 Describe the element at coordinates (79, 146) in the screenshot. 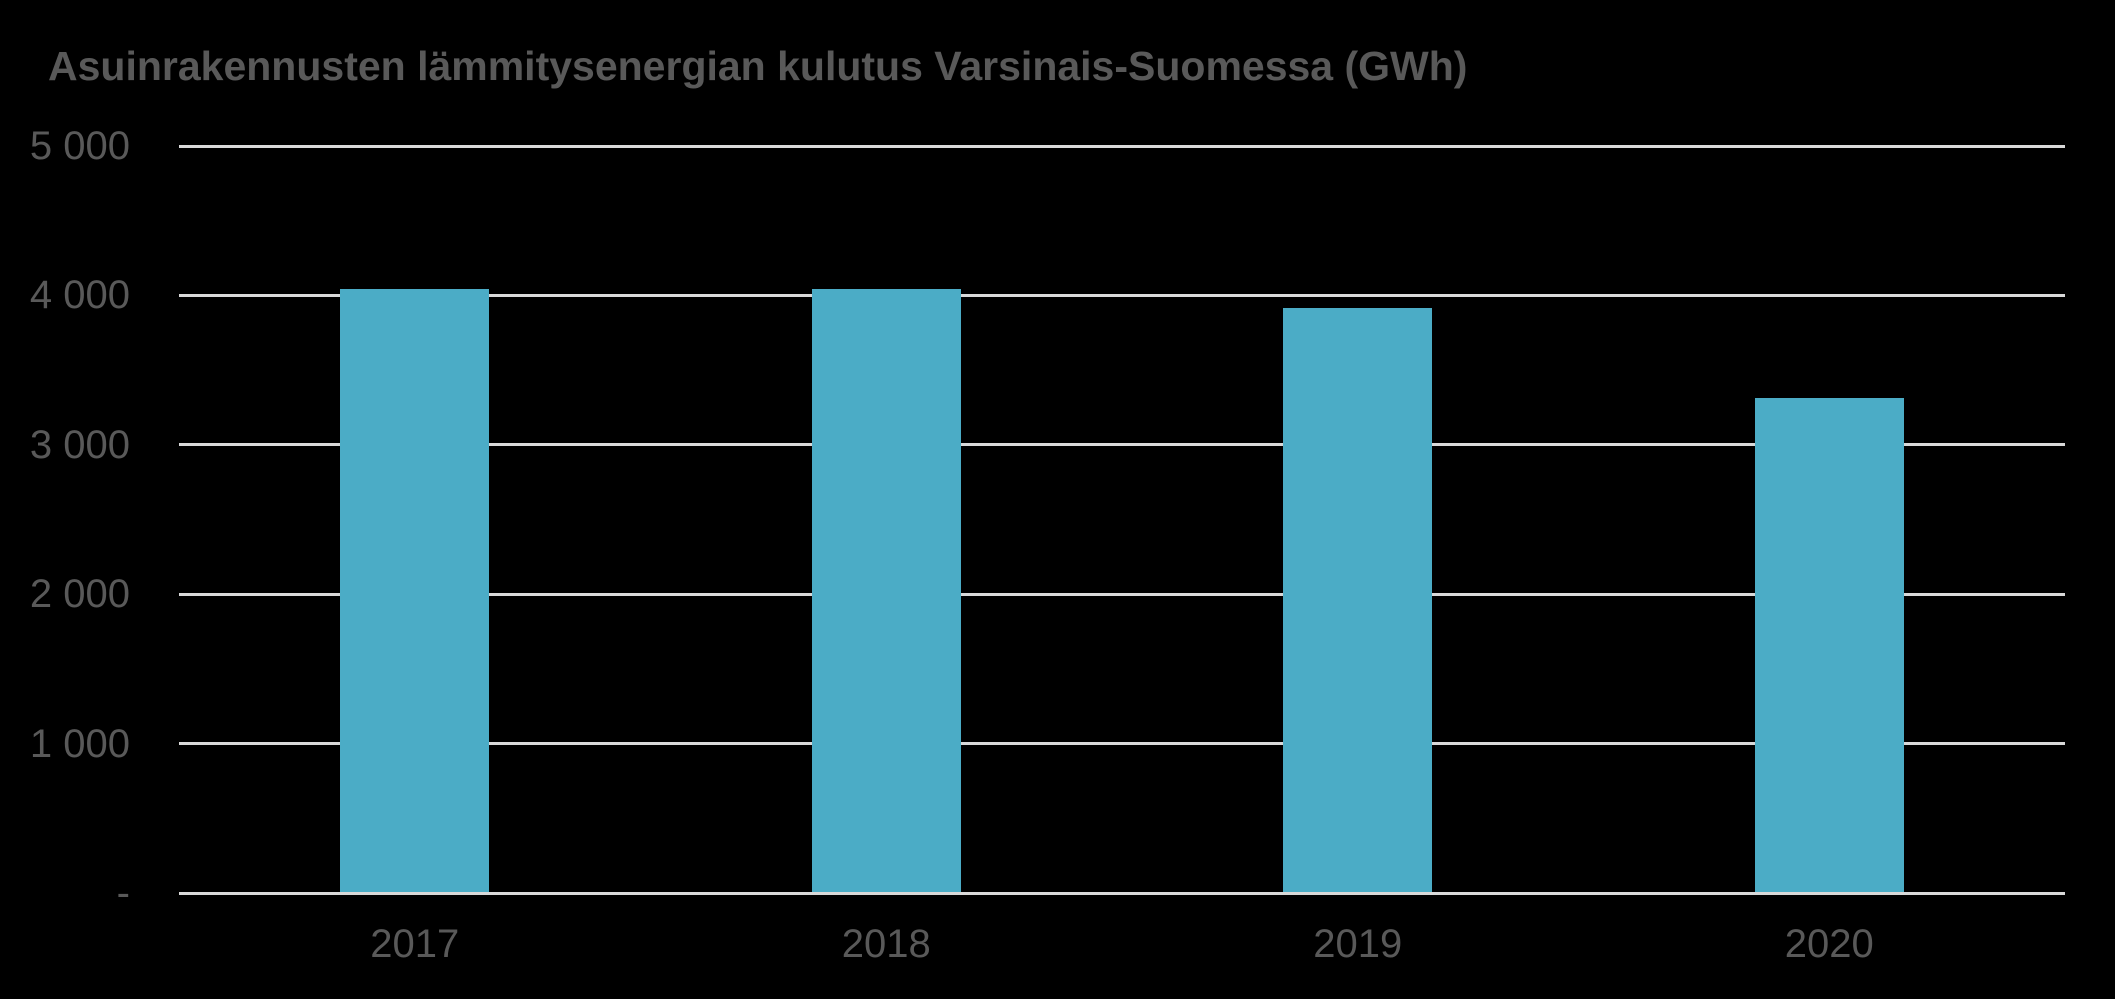

I see `y-tick-label: 5 000` at that location.